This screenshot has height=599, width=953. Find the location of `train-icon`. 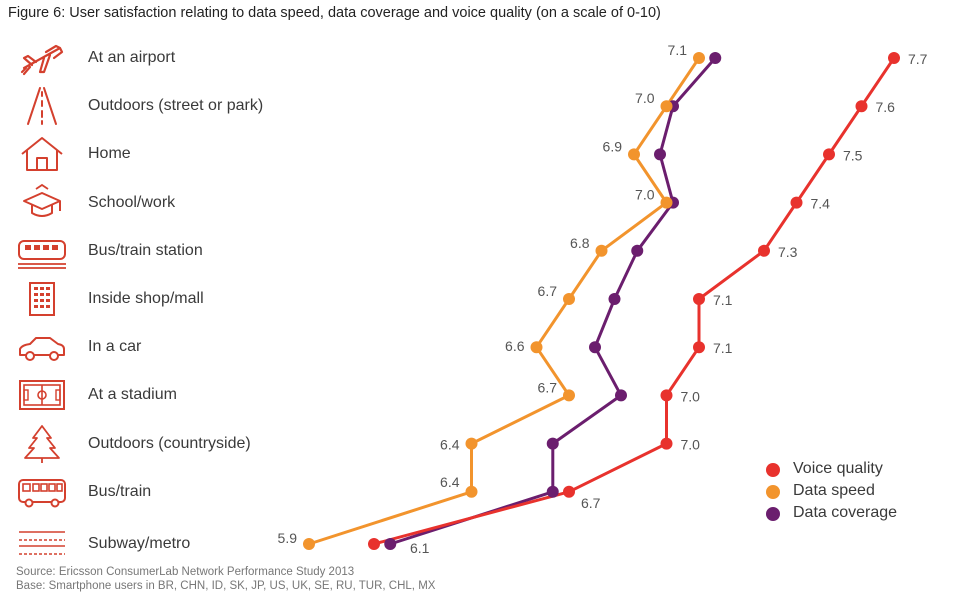

train-icon is located at coordinates (42, 251).